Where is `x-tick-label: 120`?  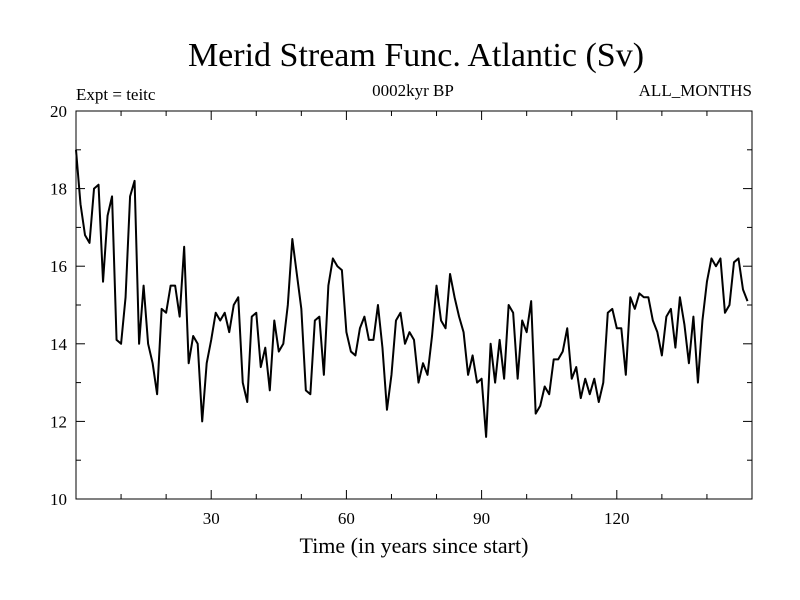 x-tick-label: 120 is located at coordinates (617, 518).